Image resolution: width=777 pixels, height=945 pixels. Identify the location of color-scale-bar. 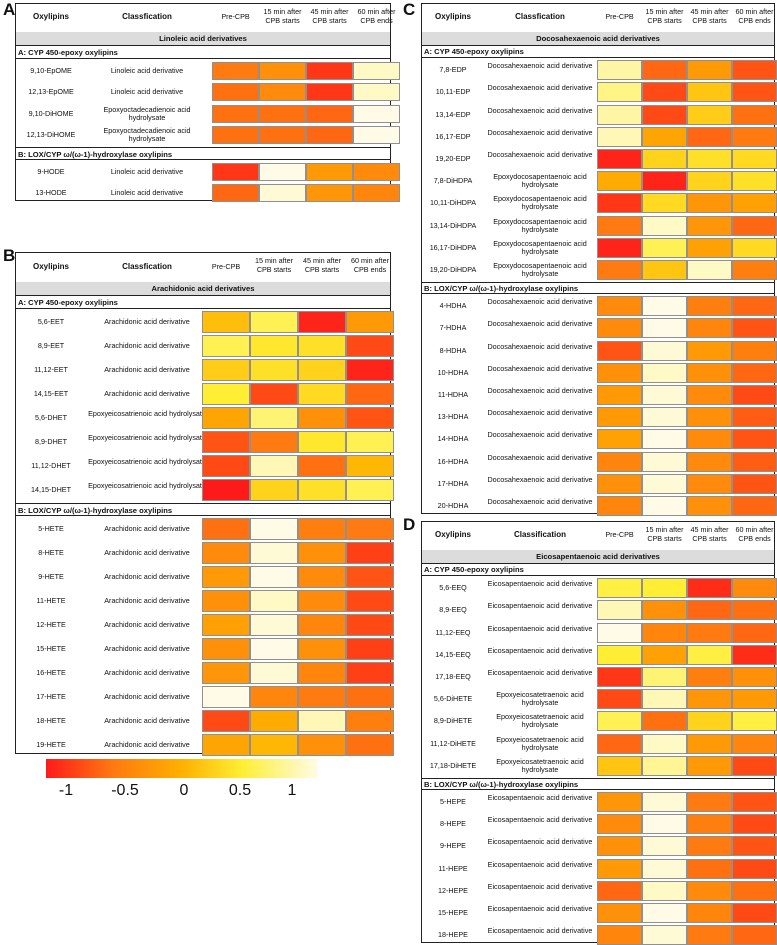
(182, 768).